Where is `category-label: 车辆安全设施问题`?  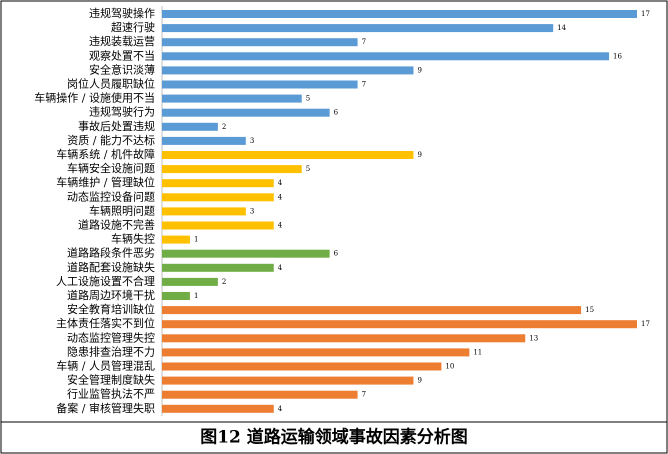
category-label: 车辆安全设施问题 is located at coordinates (111, 168).